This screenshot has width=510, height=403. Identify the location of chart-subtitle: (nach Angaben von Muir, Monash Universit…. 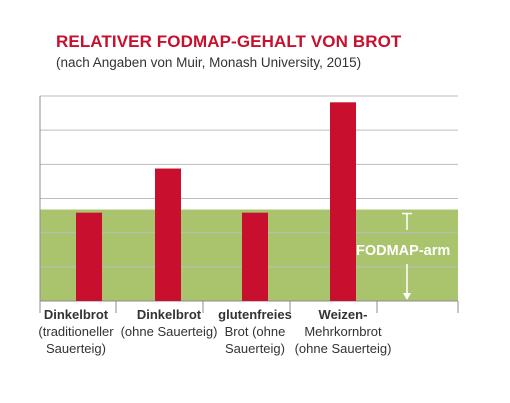
(209, 62).